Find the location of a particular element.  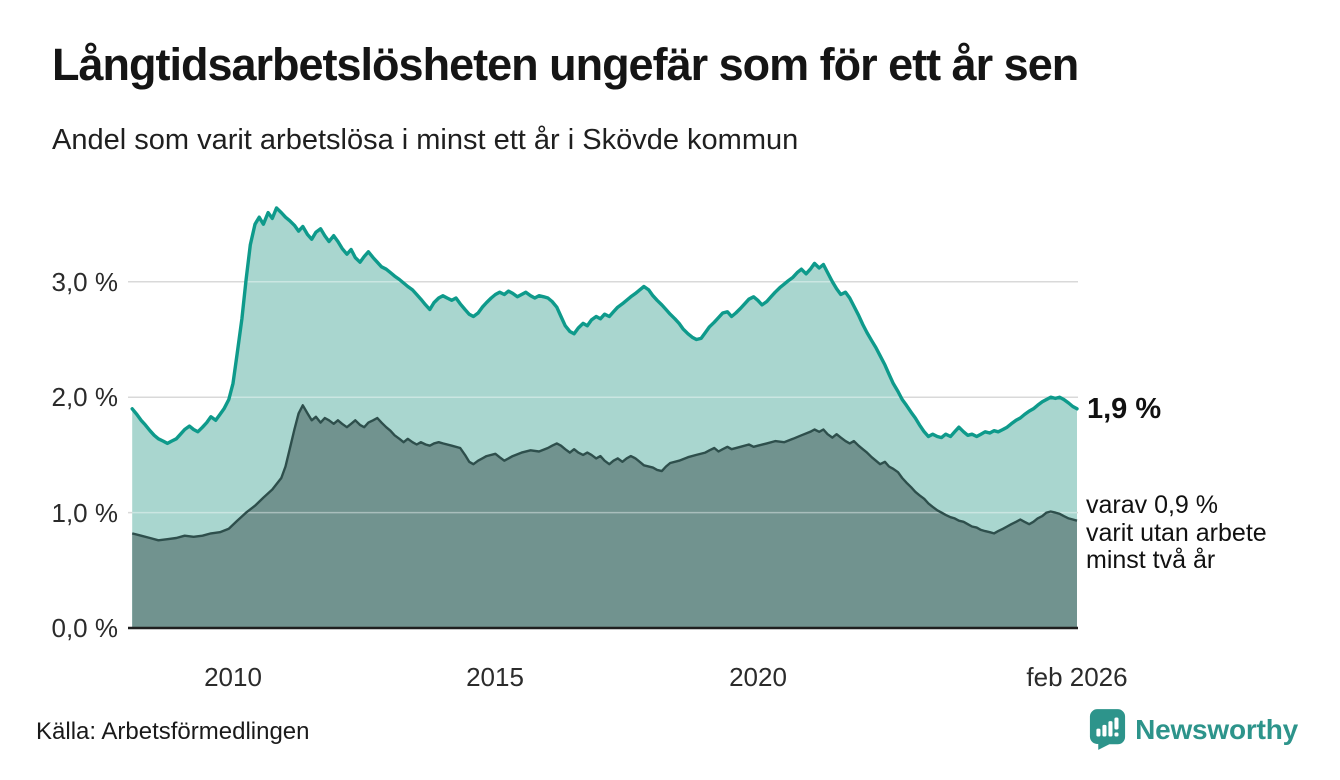

latest-value-label: 1,9 % is located at coordinates (1124, 409).